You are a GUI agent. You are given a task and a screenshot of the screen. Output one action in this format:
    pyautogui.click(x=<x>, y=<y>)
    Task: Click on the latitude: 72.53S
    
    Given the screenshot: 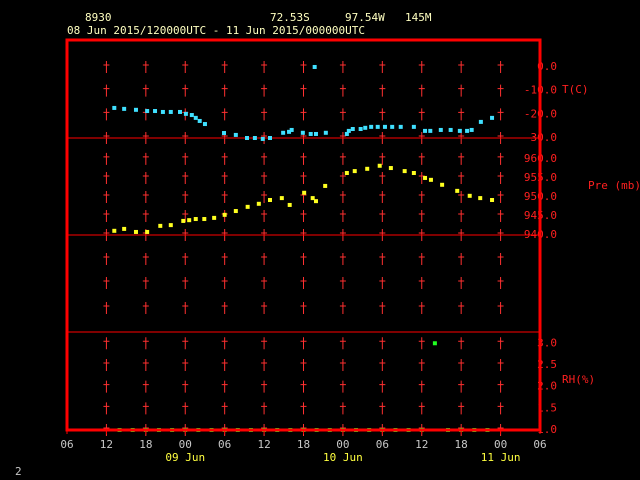 What is the action you would take?
    pyautogui.click(x=290, y=17)
    